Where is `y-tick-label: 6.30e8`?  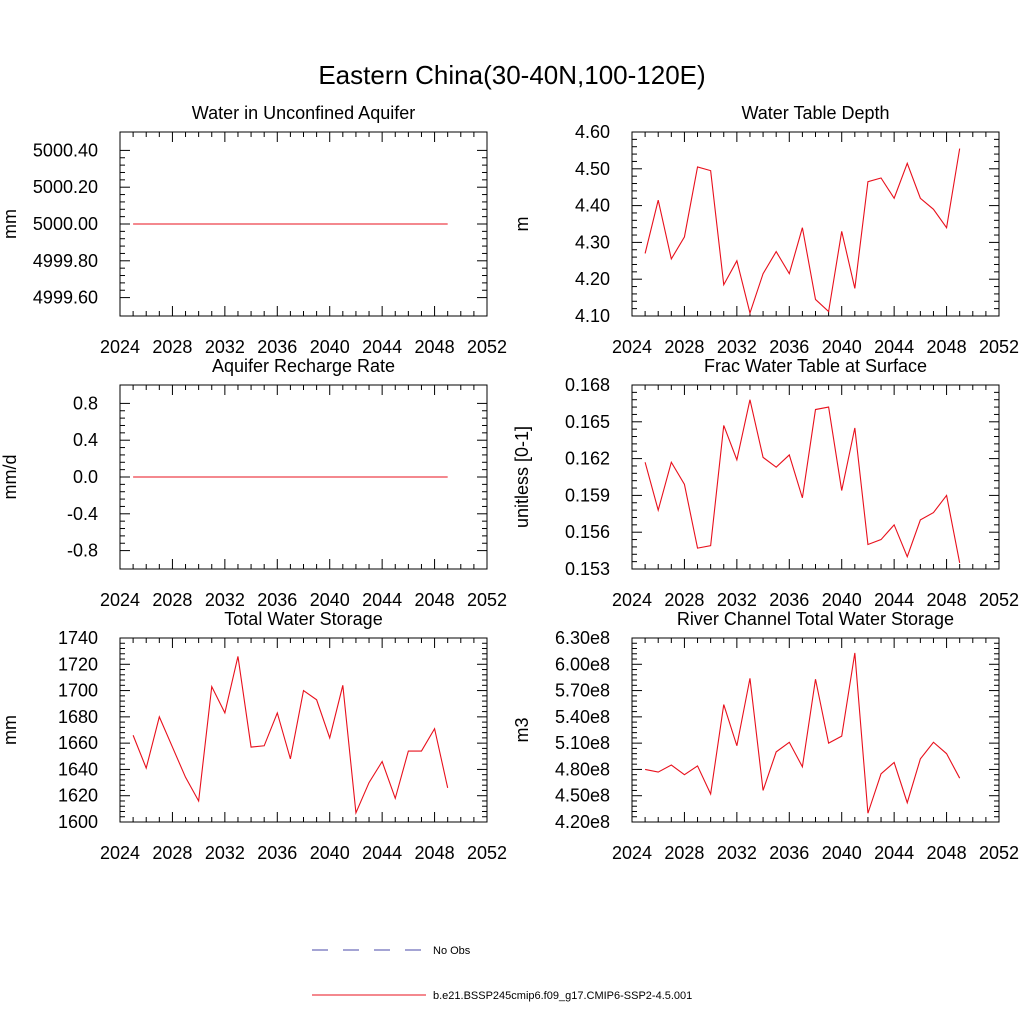
y-tick-label: 6.30e8 is located at coordinates (582, 638).